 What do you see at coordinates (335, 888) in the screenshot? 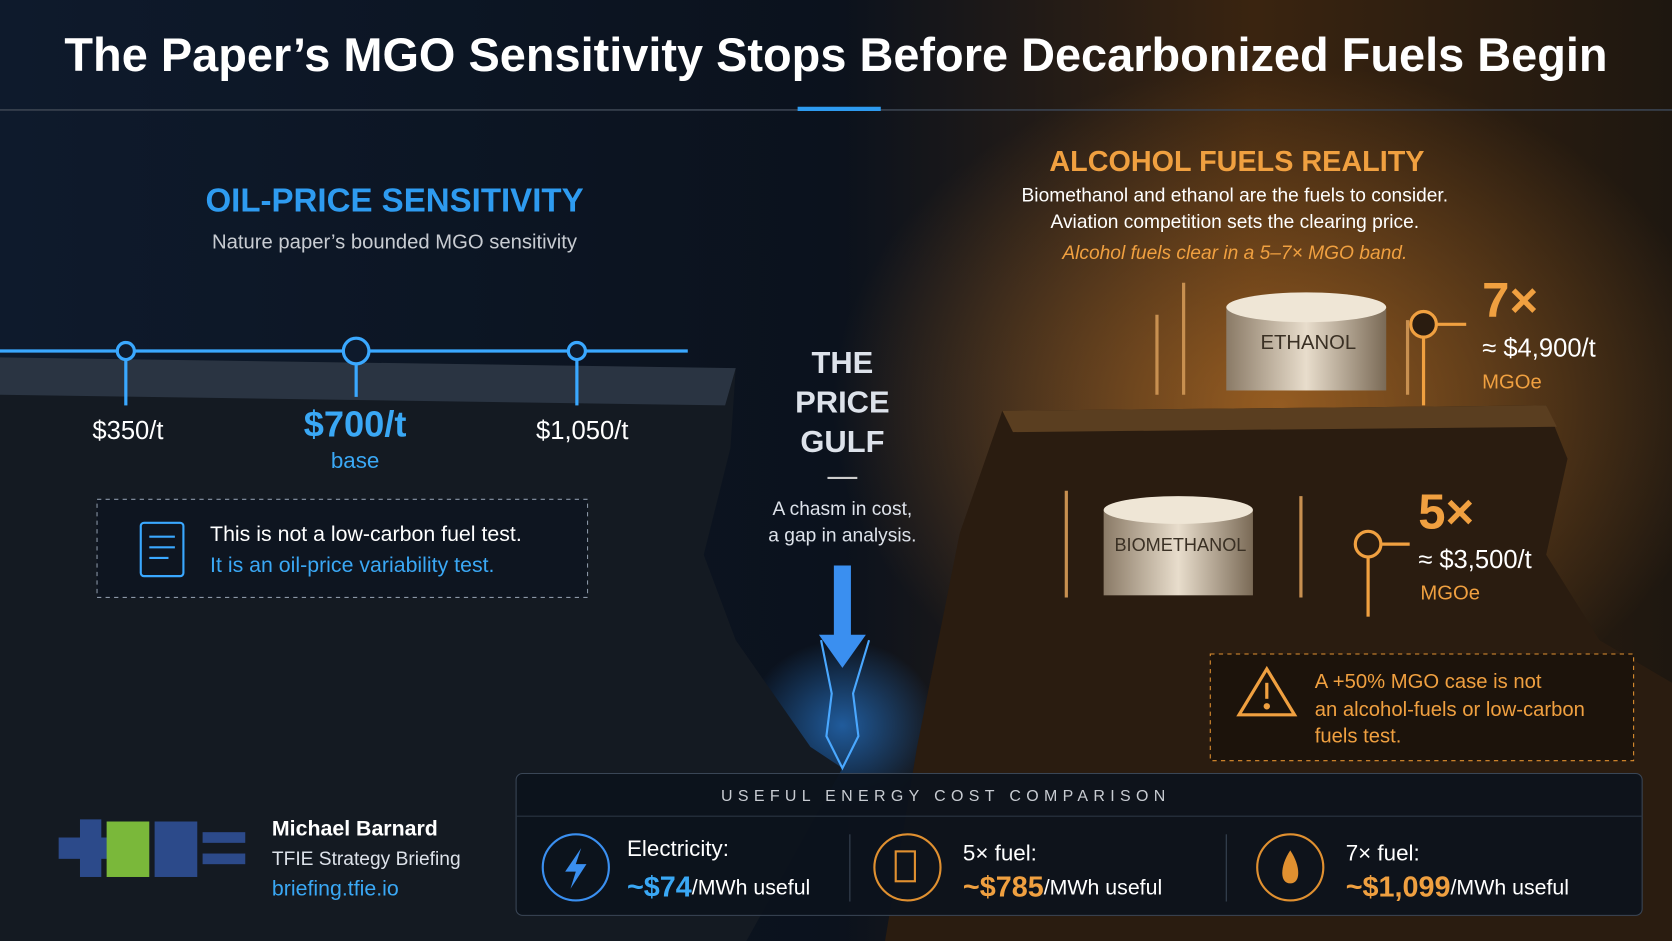
I see `url: briefing.tfie.io` at bounding box center [335, 888].